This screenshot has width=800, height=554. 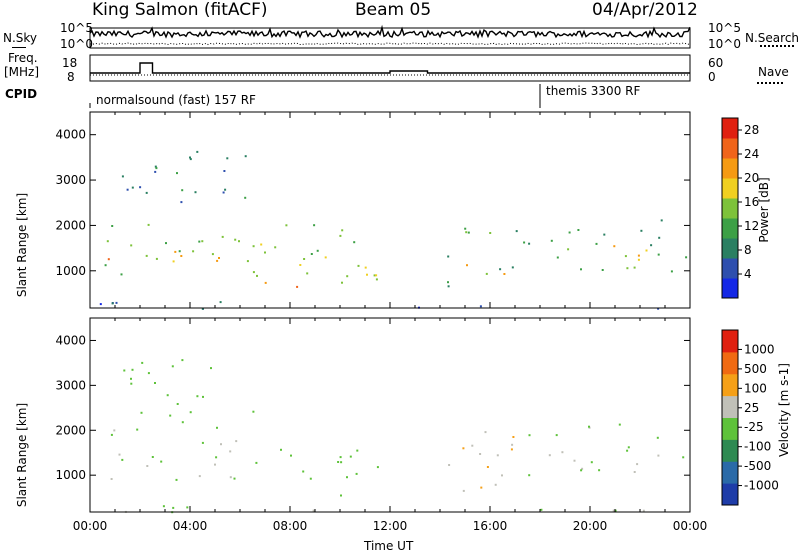 I want to click on velocity-y-tick-label: 3000, so click(x=70, y=385).